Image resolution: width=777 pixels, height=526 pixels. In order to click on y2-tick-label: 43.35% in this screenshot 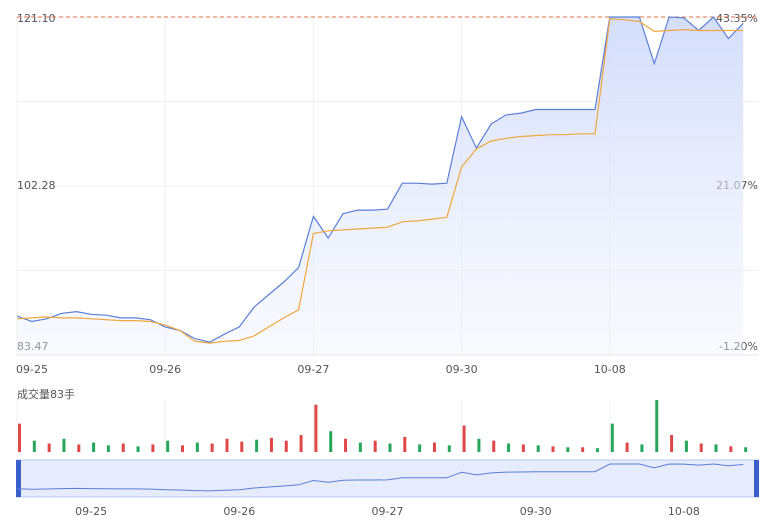, I will do `click(737, 18)`.